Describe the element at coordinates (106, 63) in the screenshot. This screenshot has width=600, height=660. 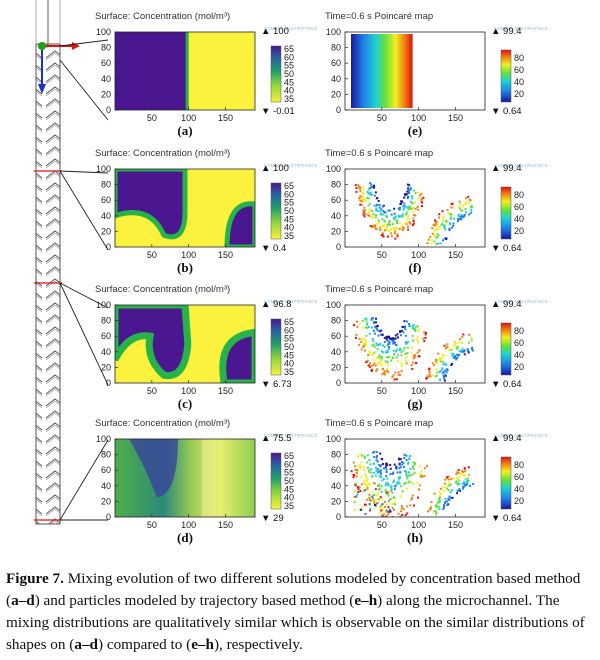
I see `y-tick-label: 60` at that location.